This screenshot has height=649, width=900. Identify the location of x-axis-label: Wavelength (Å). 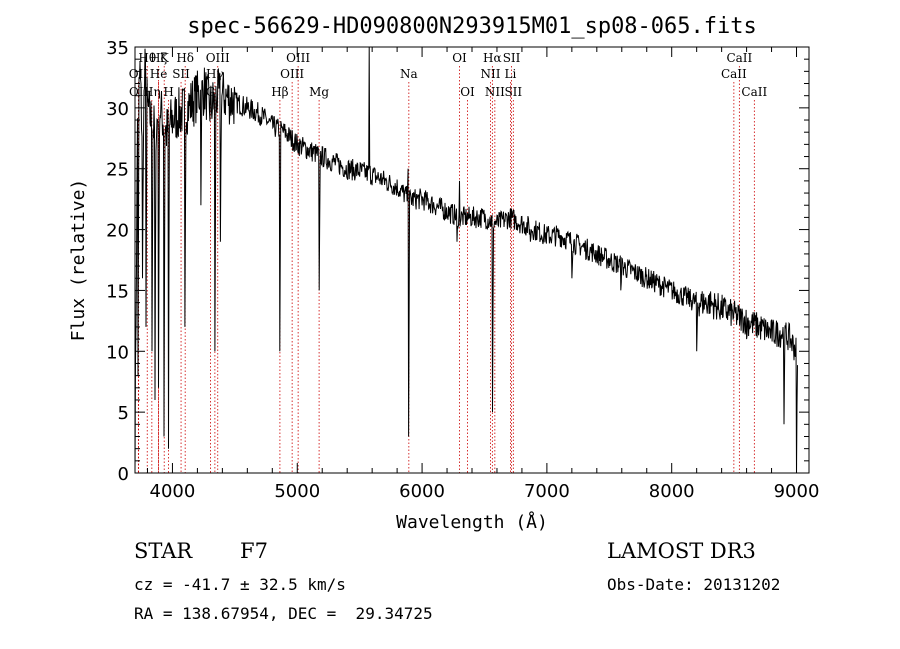
(472, 522).